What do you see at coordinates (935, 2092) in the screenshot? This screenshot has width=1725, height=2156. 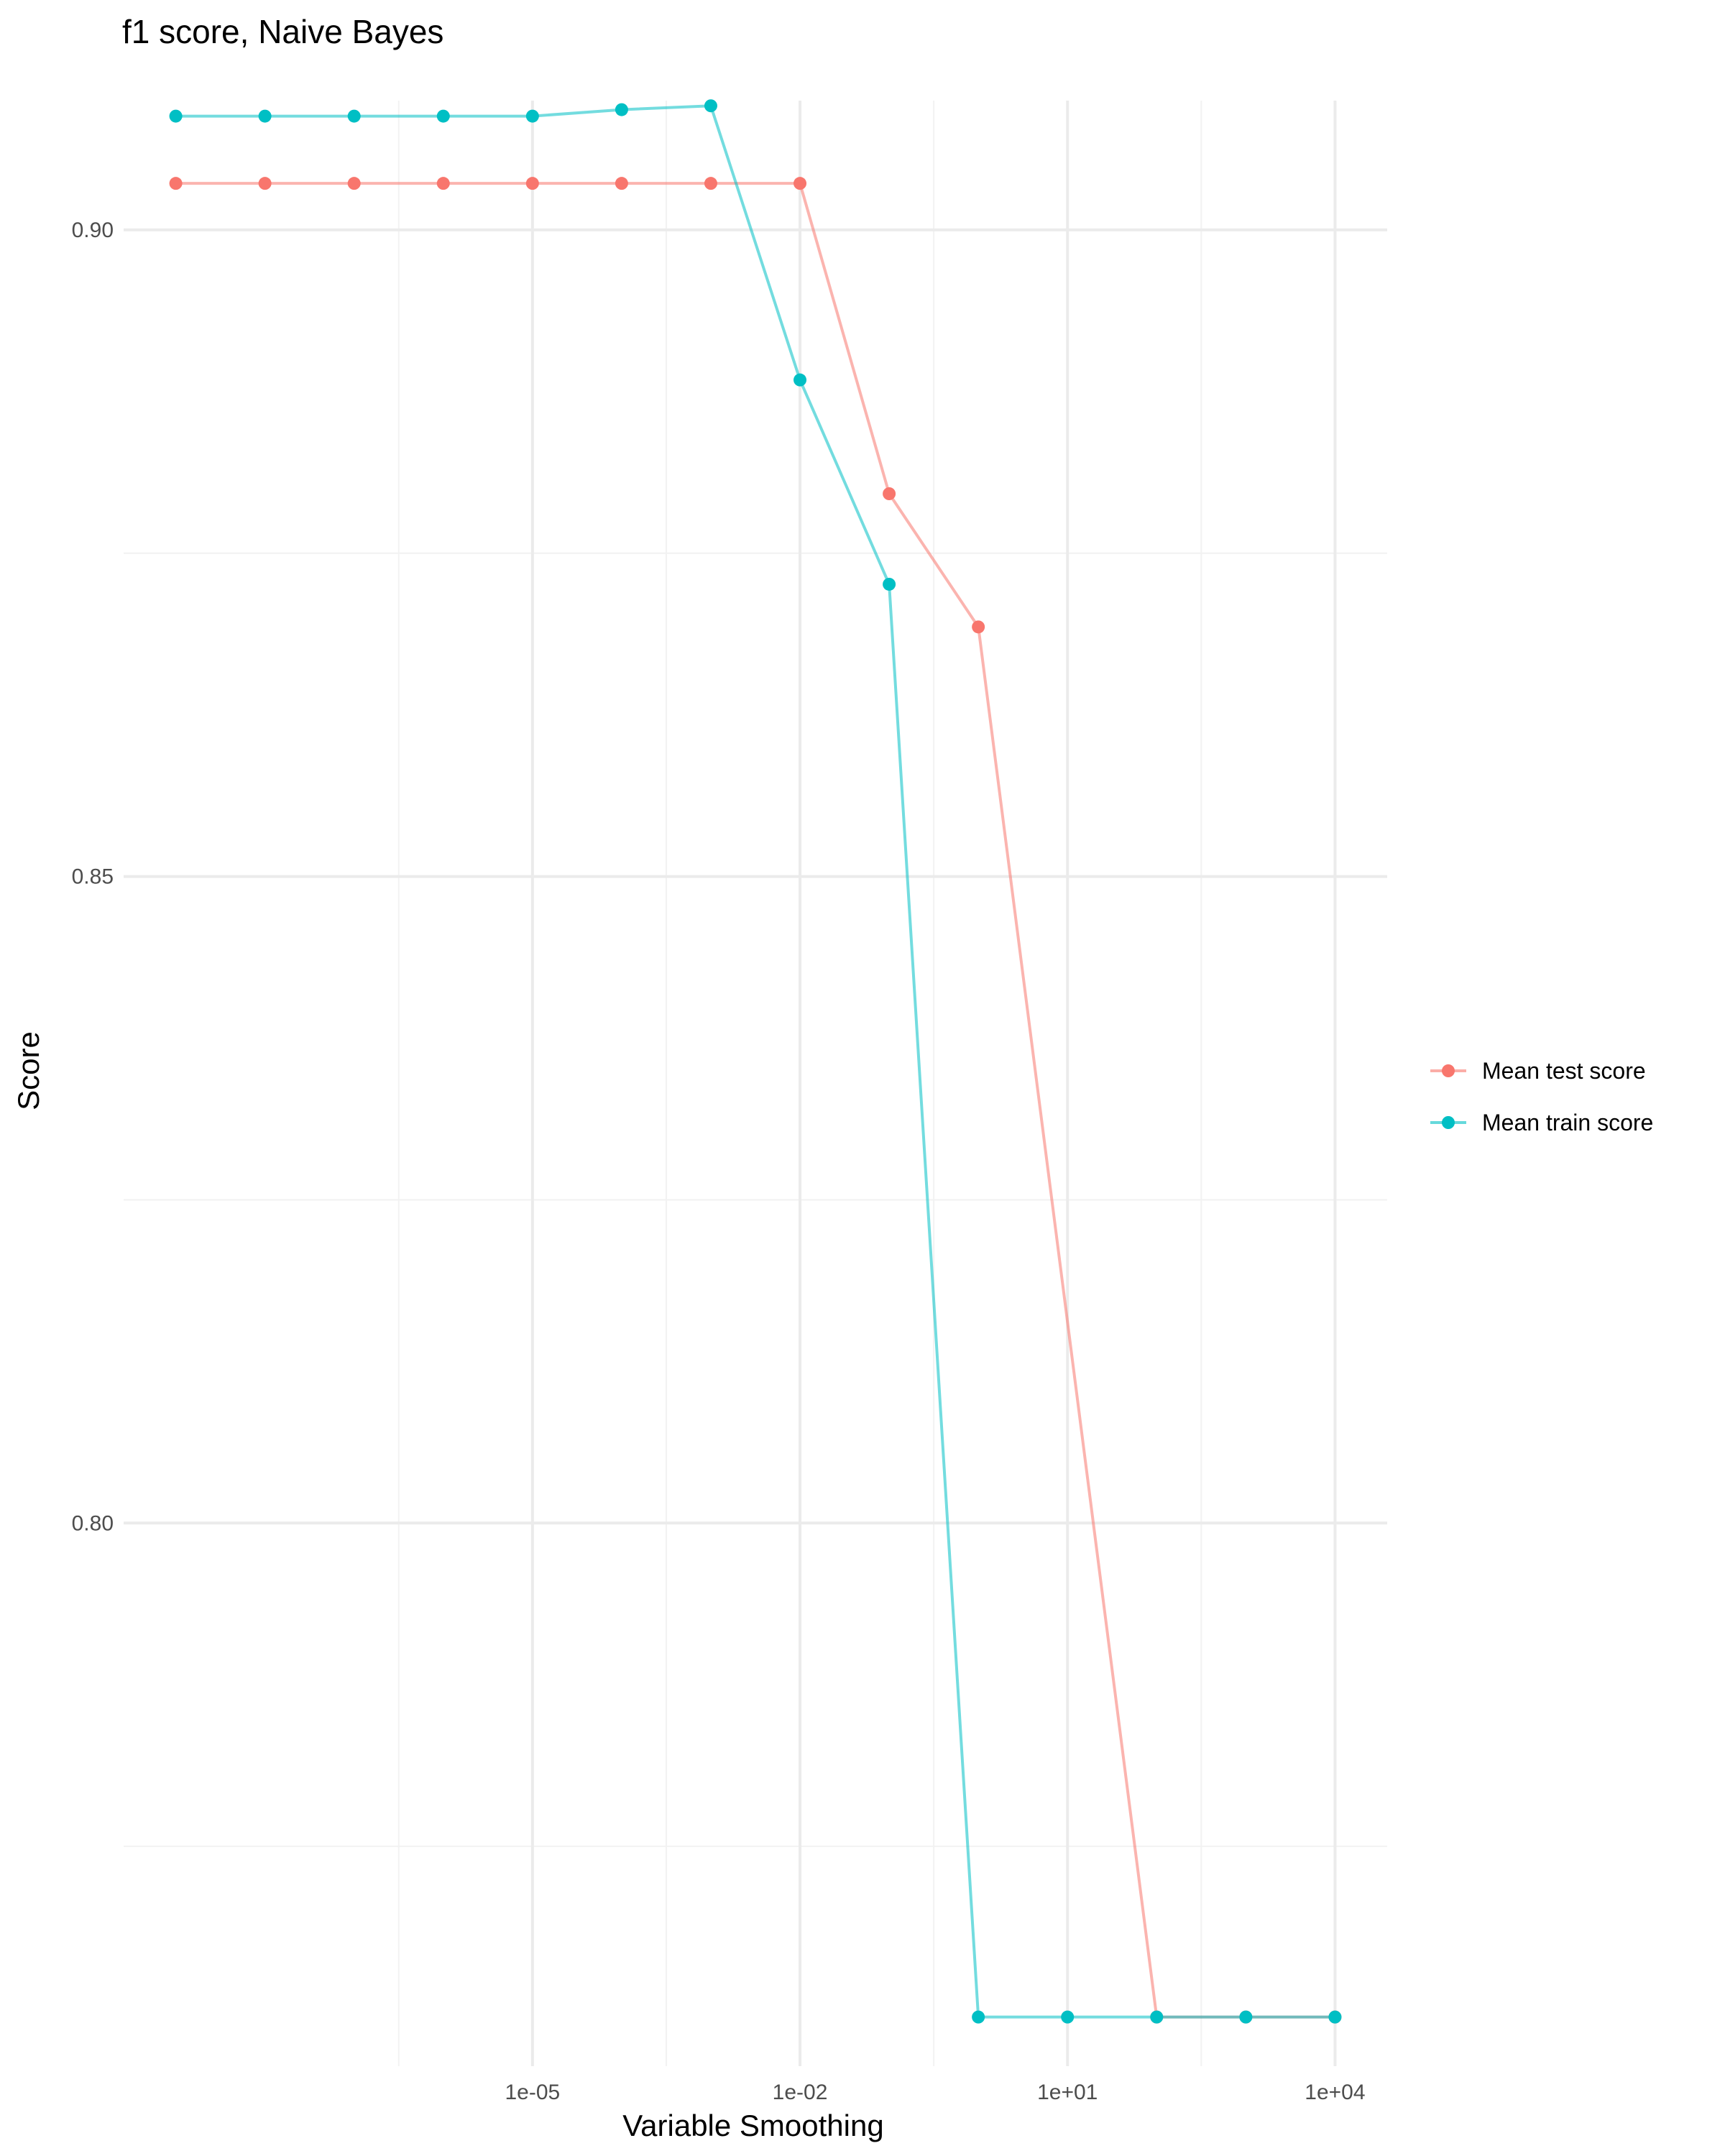 I see `x-axis-ticks: 1e-05 1e-02 1e+01 1e+04` at bounding box center [935, 2092].